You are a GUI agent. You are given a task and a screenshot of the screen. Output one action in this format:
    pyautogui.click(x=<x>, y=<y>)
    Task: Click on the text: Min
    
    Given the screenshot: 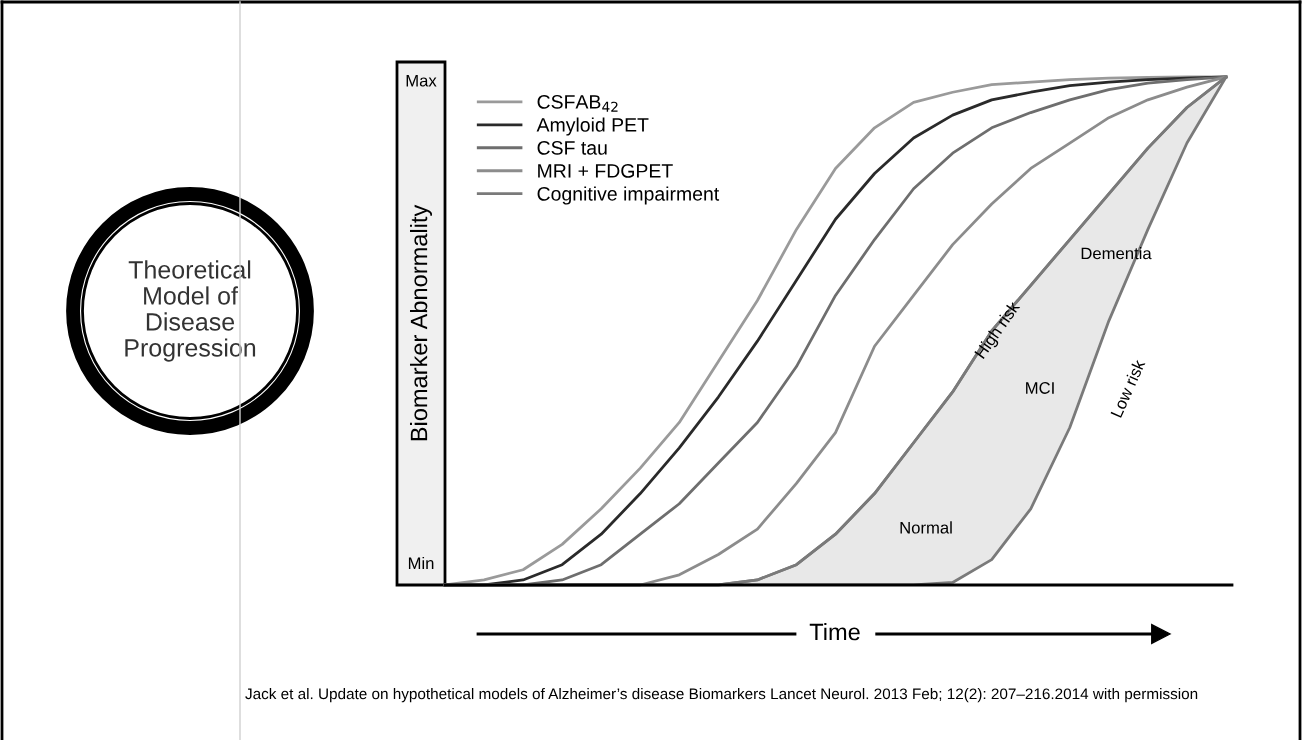 What is the action you would take?
    pyautogui.click(x=421, y=562)
    